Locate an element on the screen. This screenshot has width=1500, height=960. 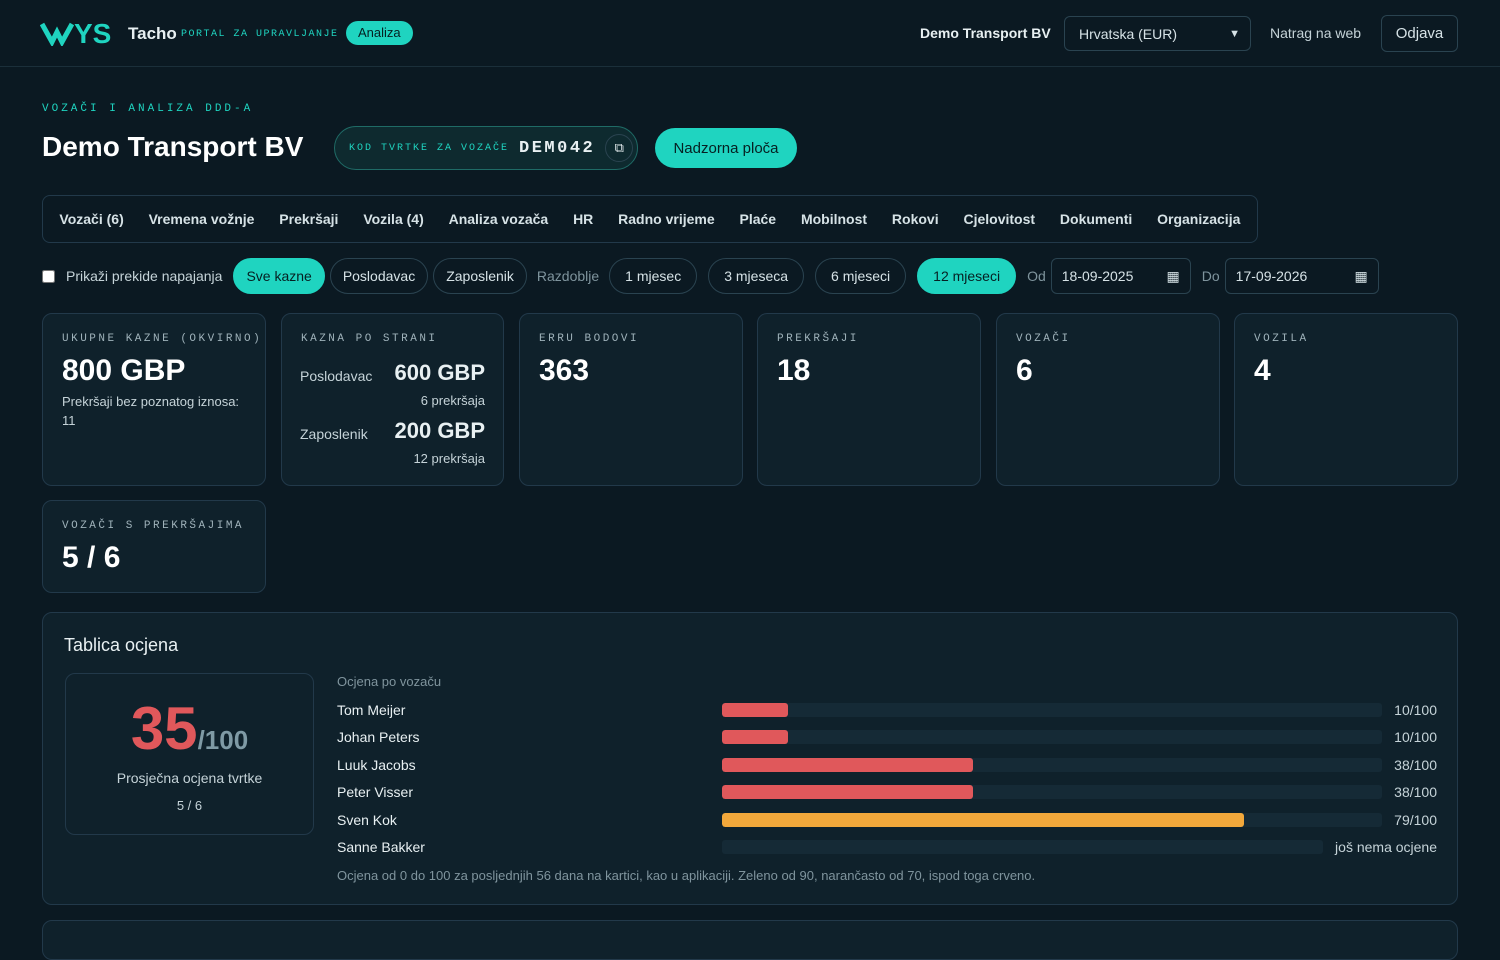
back-link: Natrag na web is located at coordinates (1316, 33).